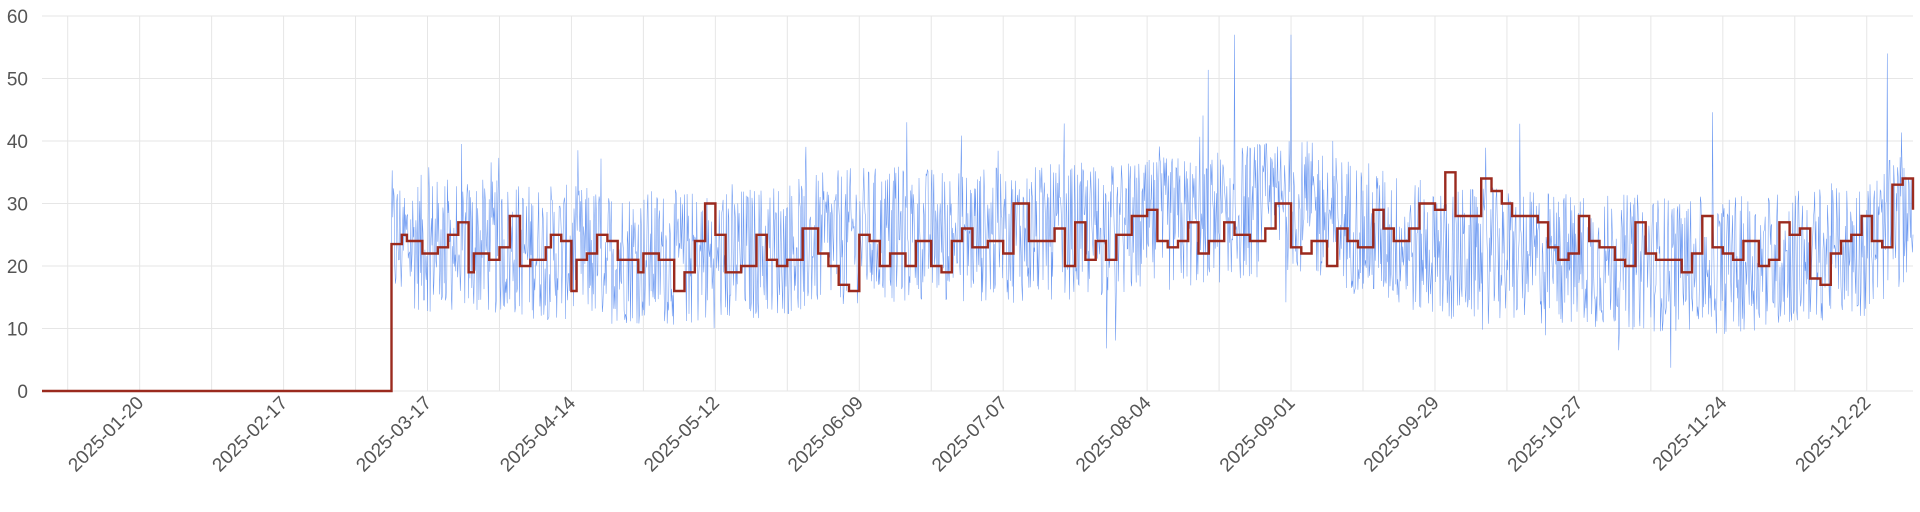  What do you see at coordinates (1834, 435) in the screenshot?
I see `x-tick-label: 2025-12-22` at bounding box center [1834, 435].